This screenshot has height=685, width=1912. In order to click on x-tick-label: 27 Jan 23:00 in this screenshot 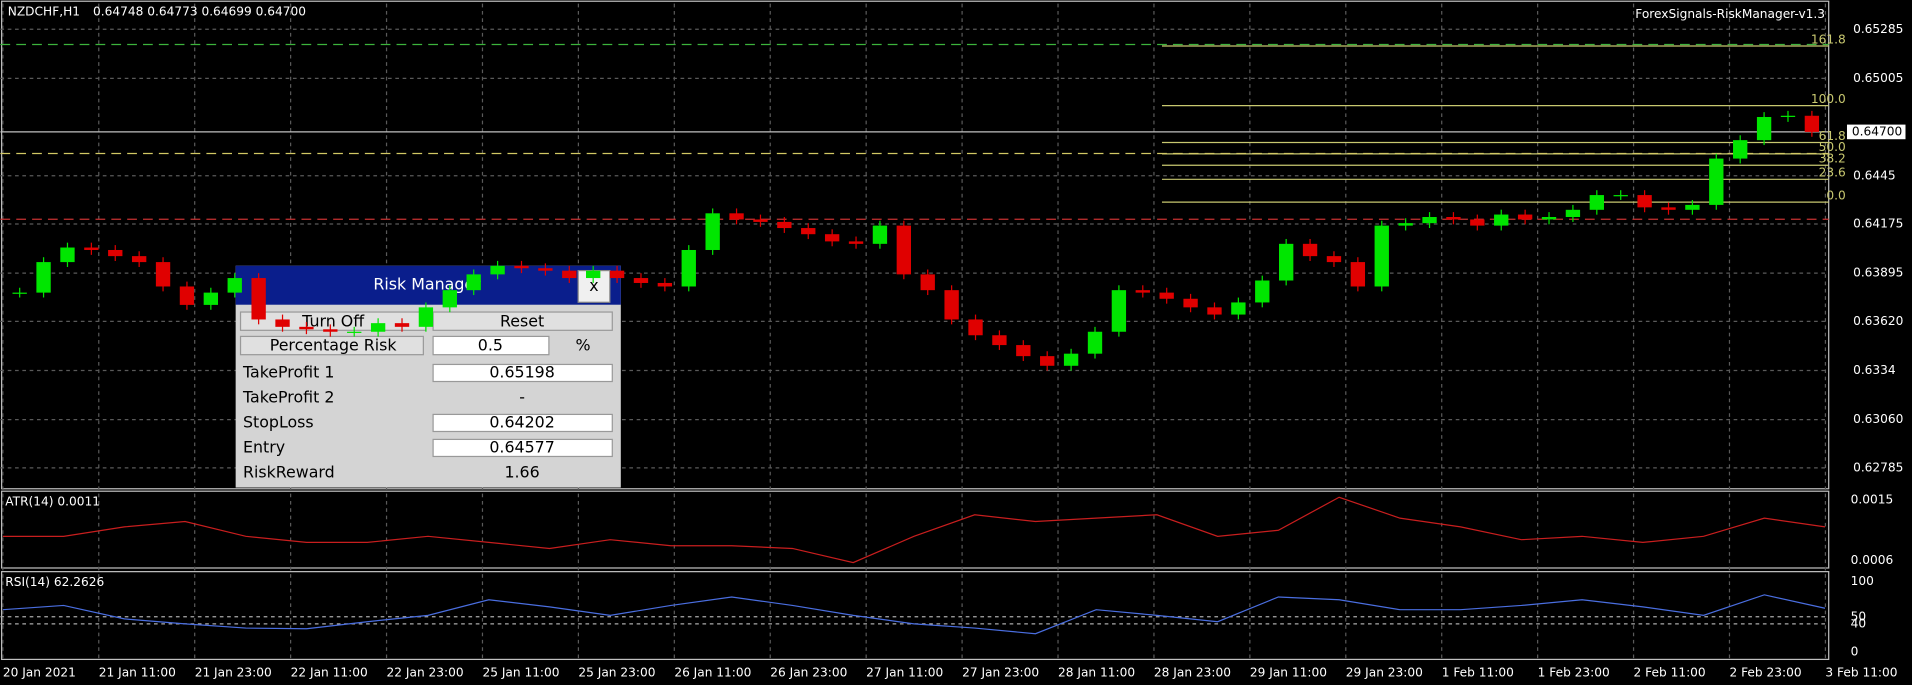, I will do `click(1000, 672)`.